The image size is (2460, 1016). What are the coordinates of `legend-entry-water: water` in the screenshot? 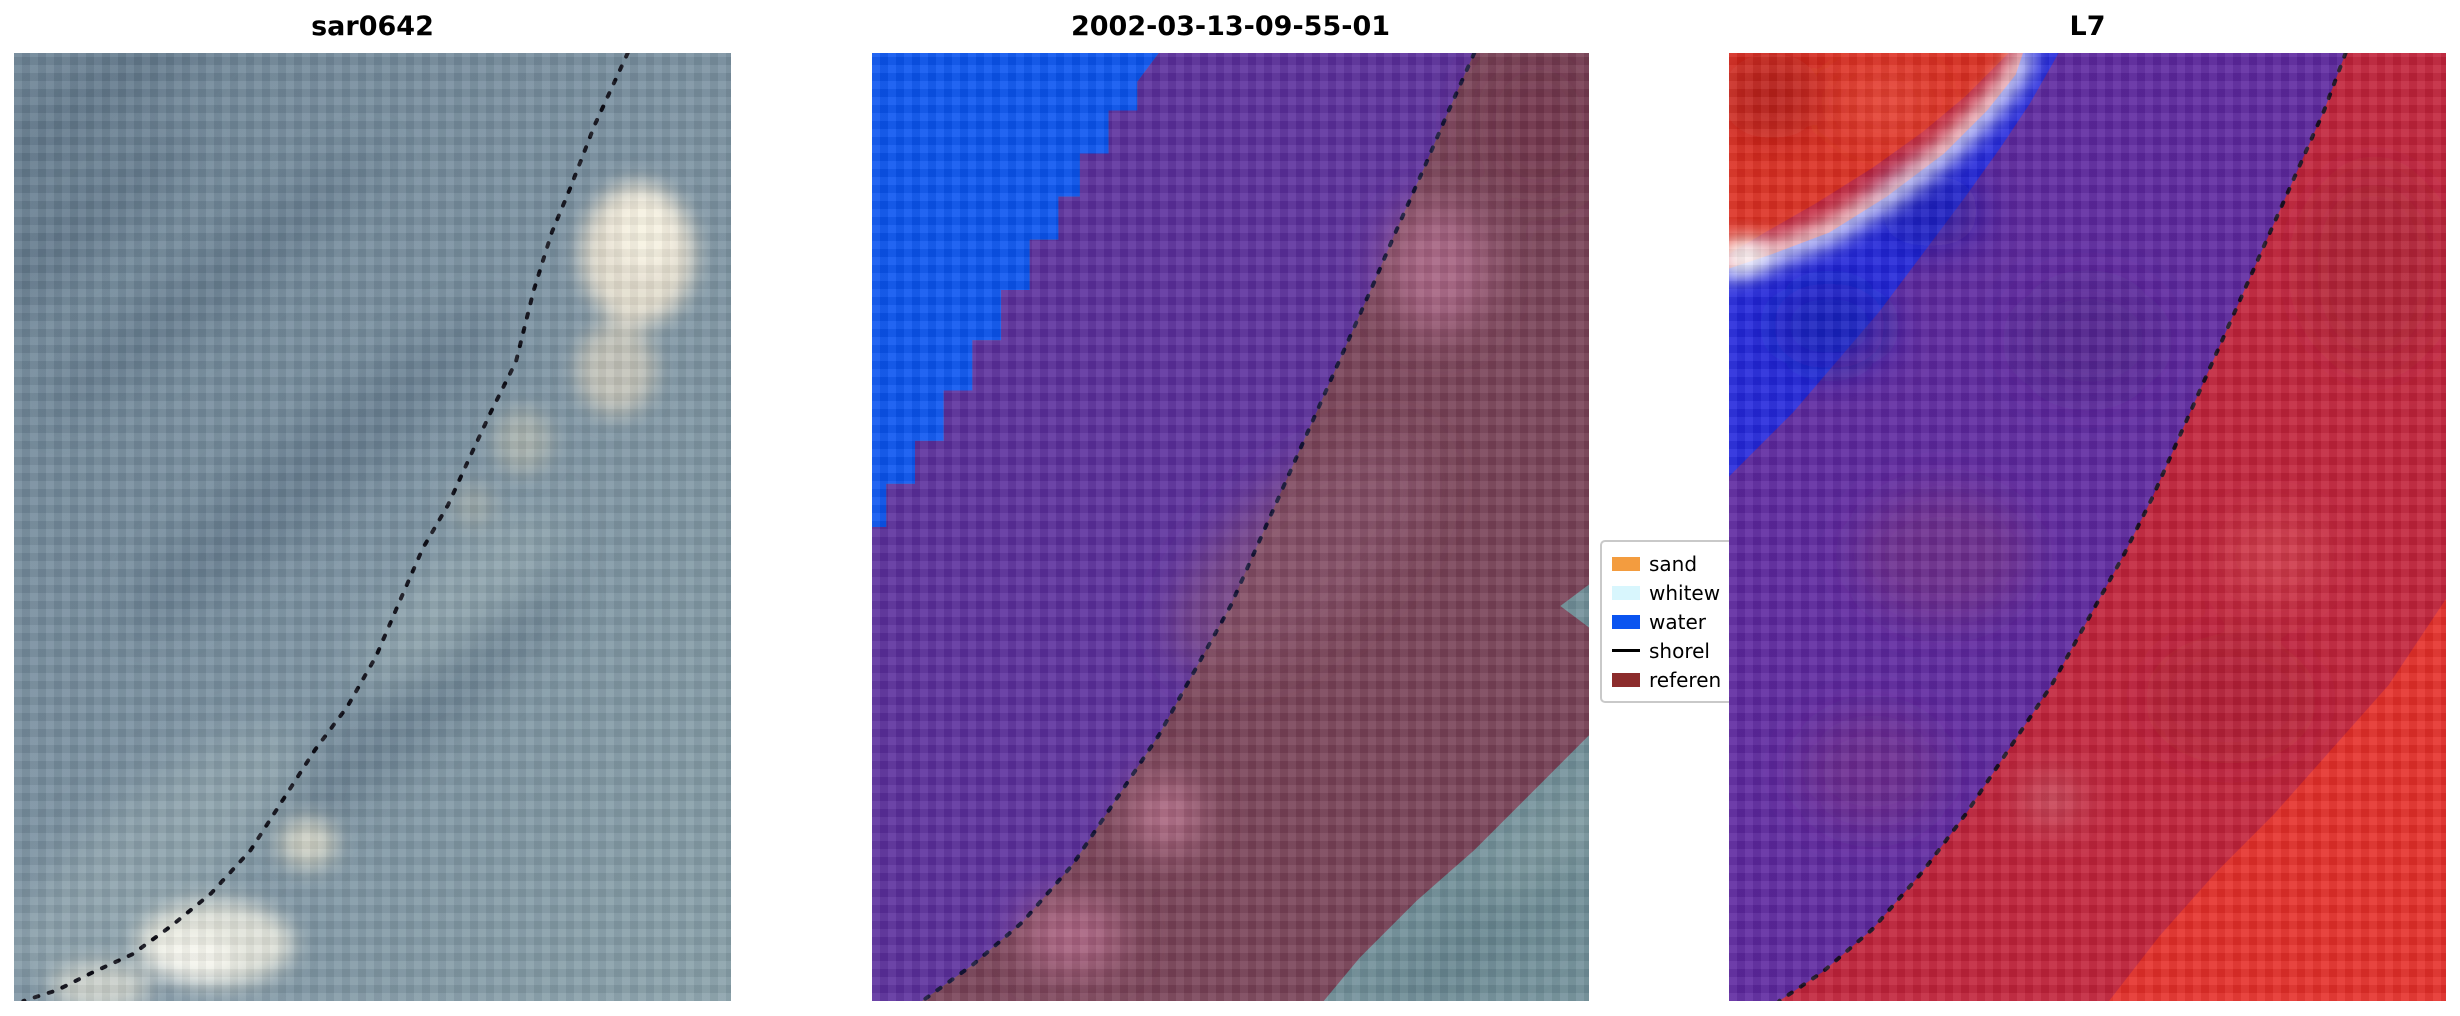 It's located at (1712, 621).